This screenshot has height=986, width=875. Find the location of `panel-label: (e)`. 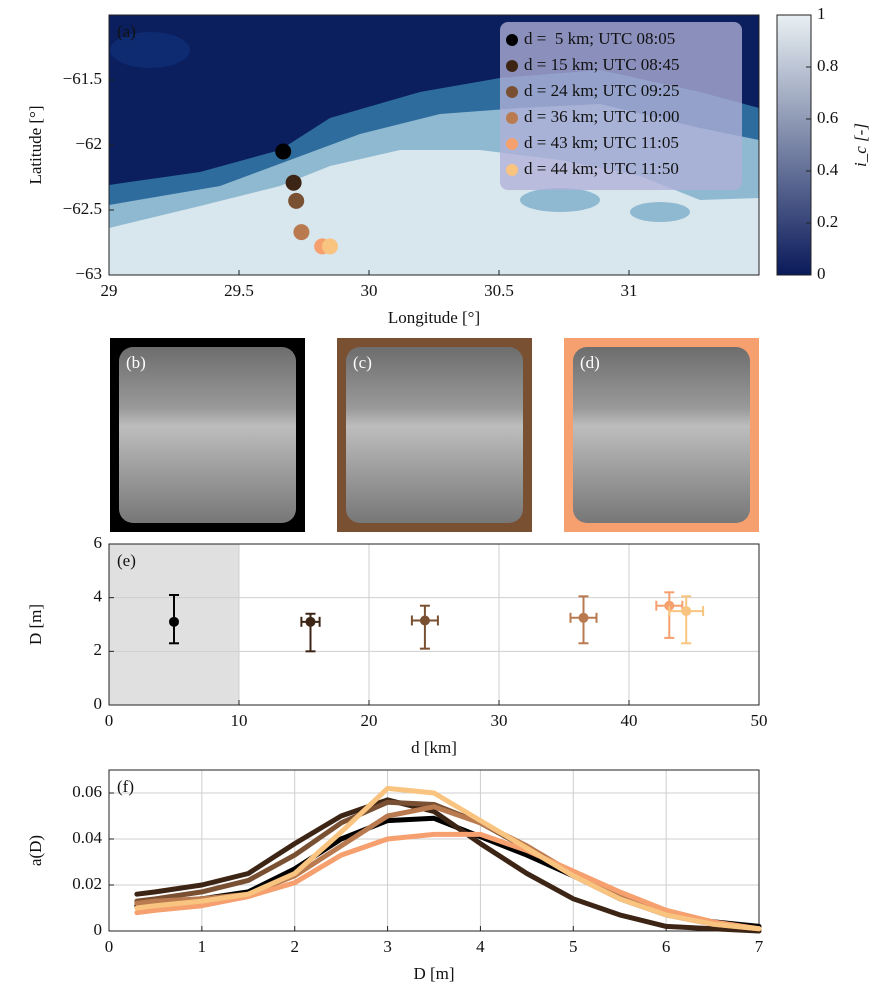

panel-label: (e) is located at coordinates (126, 560).